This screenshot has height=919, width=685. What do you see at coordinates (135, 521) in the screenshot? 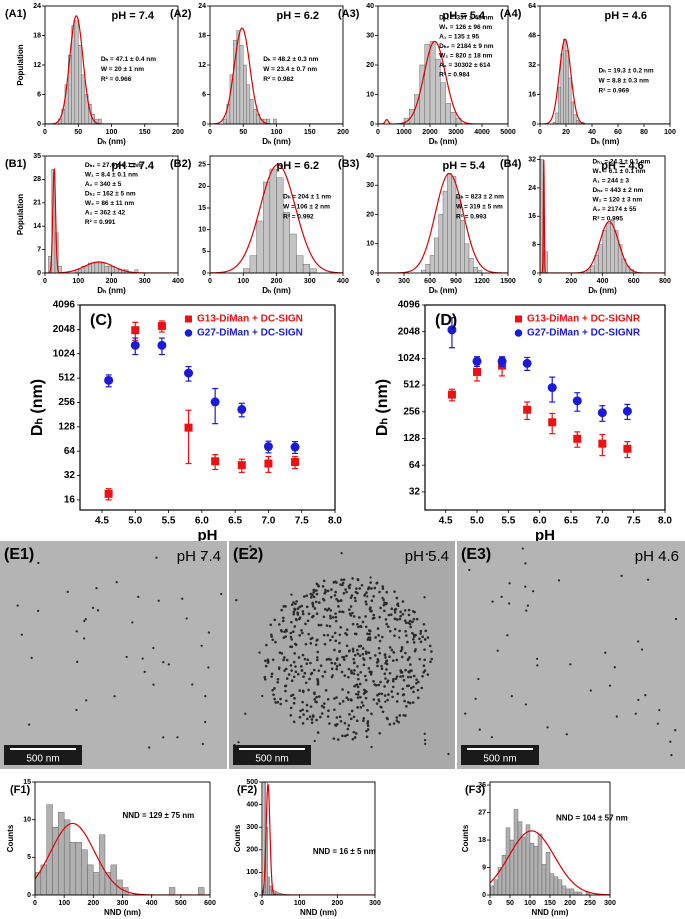
I see `x-tick-label: 5.0` at bounding box center [135, 521].